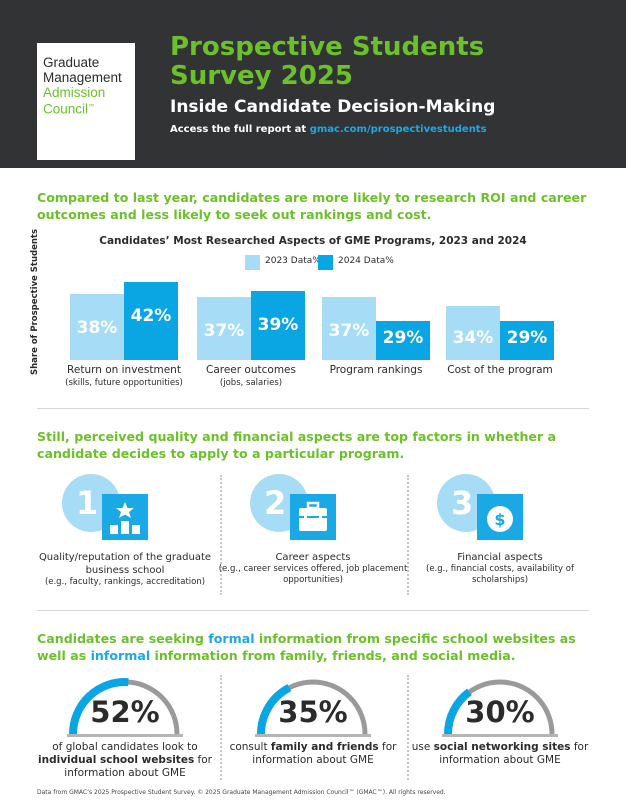 This screenshot has width=626, height=800. I want to click on legend-label-2024: 2024 Data%, so click(366, 261).